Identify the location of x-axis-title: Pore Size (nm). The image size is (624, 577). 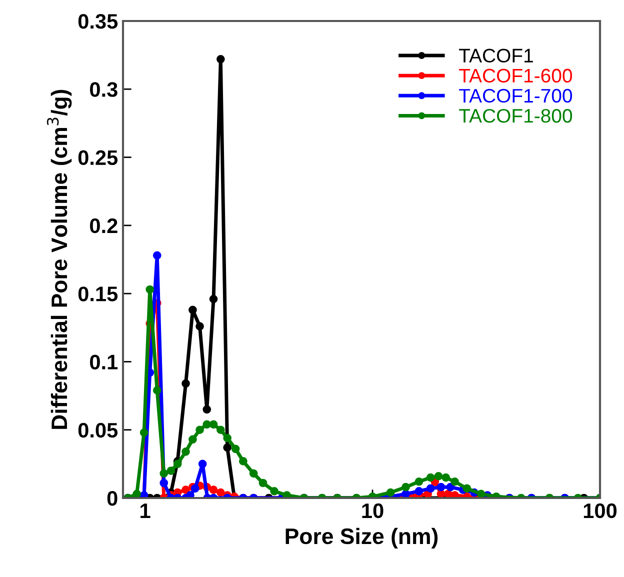
(362, 538).